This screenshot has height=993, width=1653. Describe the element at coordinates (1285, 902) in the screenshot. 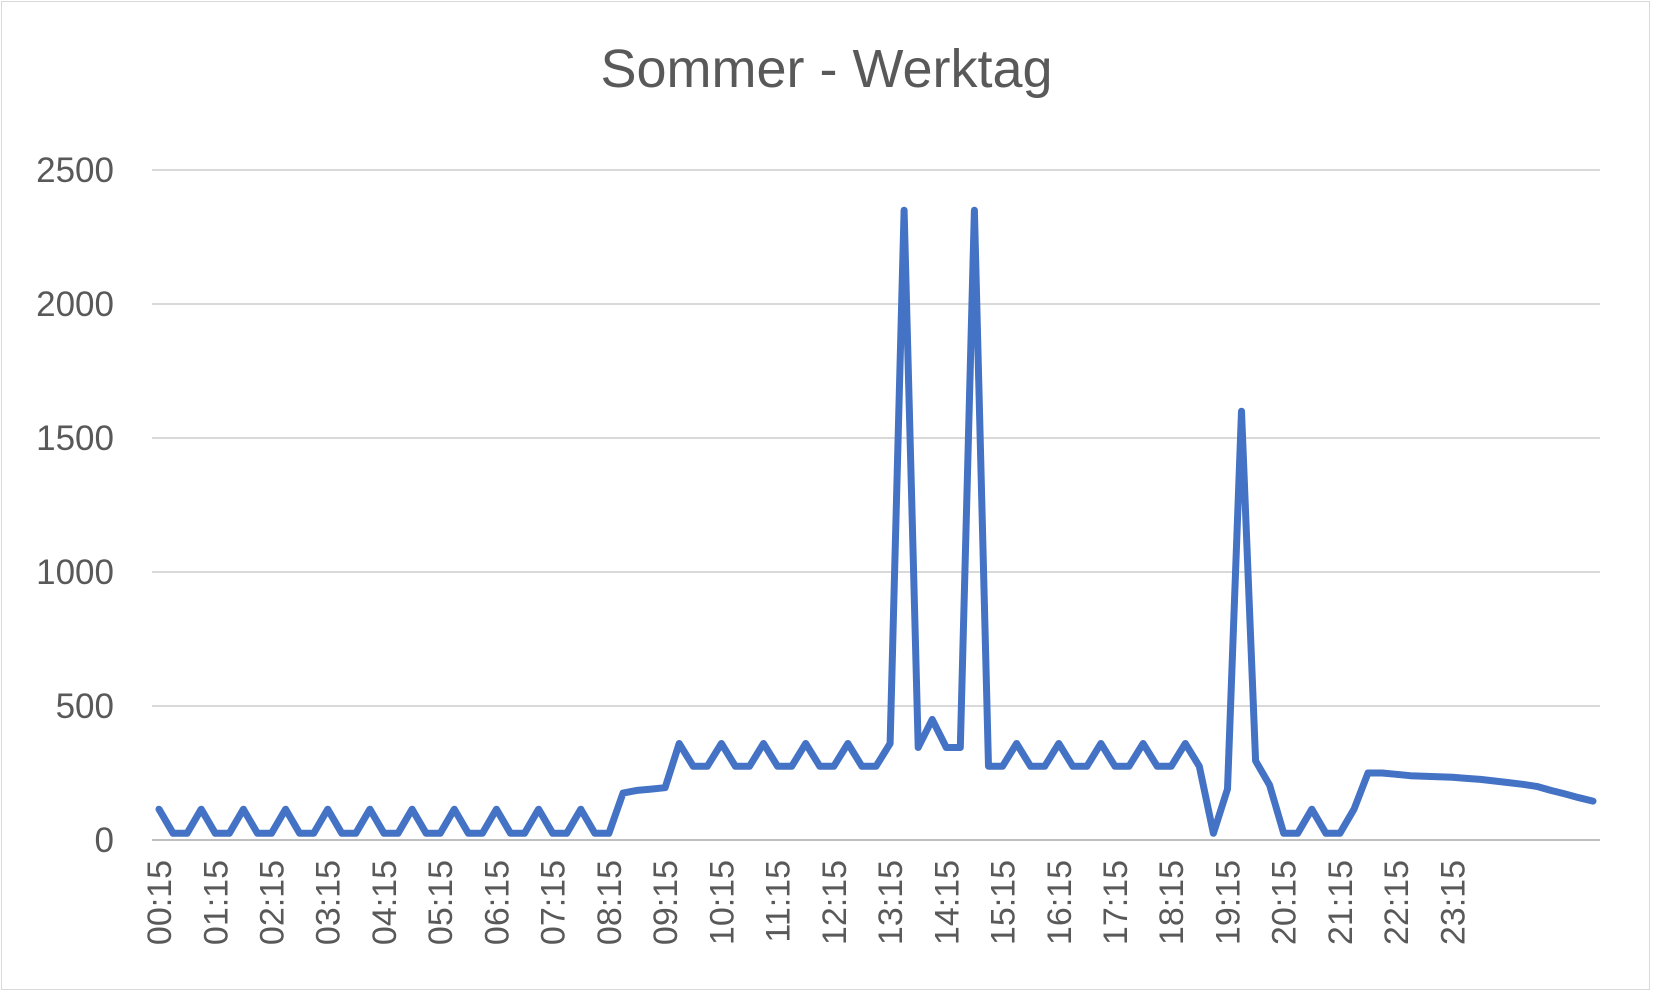

I see `x-tick-label: 20:15` at that location.